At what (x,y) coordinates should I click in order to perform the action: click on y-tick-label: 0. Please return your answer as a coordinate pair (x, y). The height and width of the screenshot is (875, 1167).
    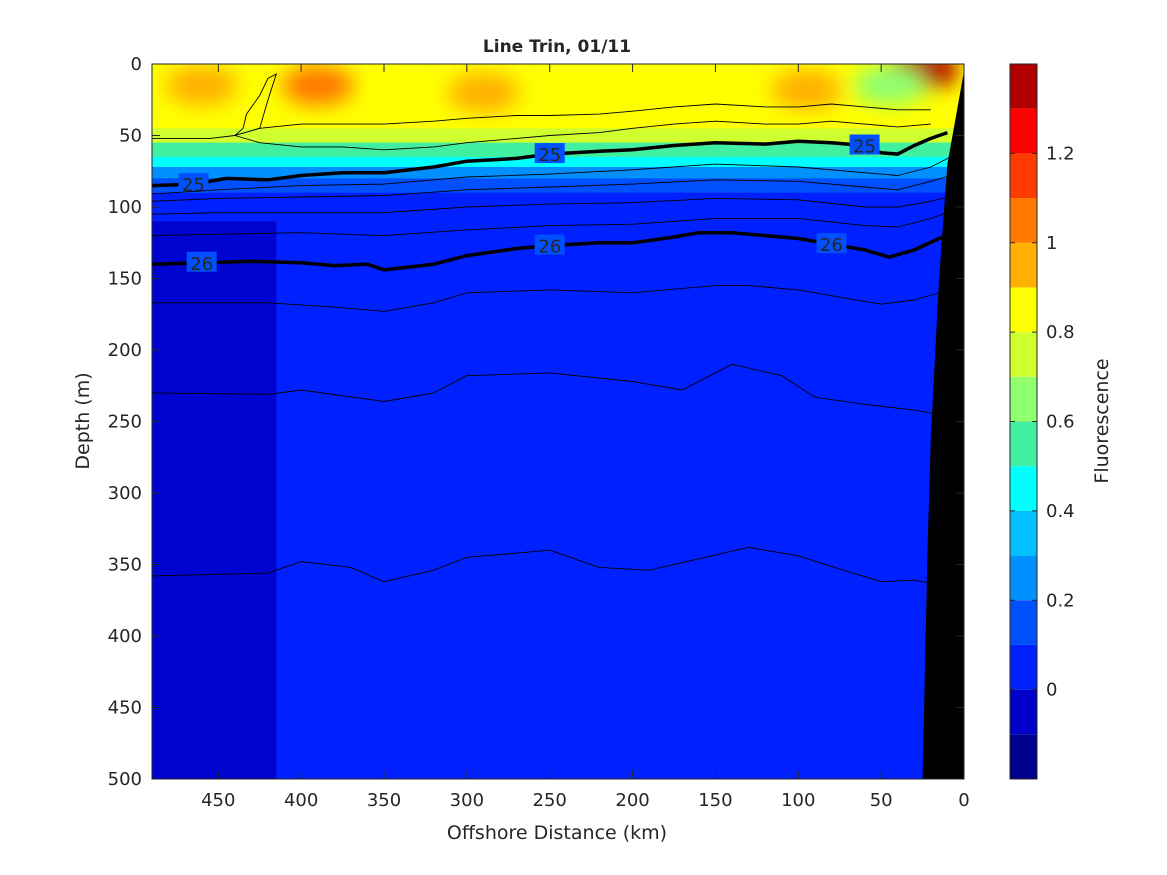
    Looking at the image, I should click on (136, 64).